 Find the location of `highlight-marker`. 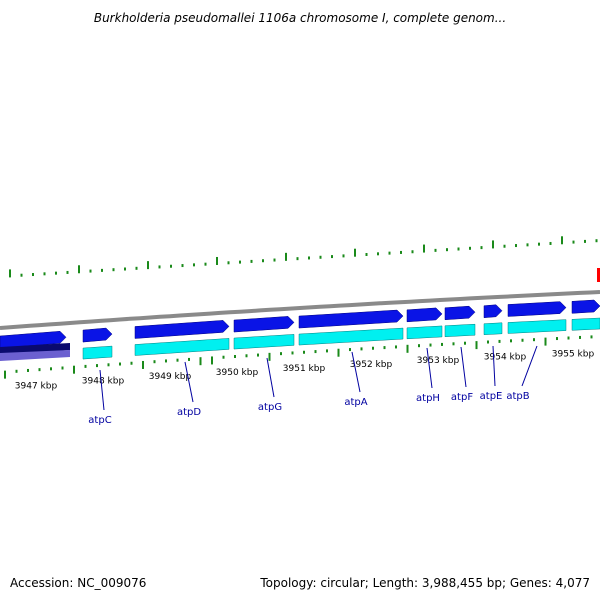

highlight-marker is located at coordinates (598, 275).